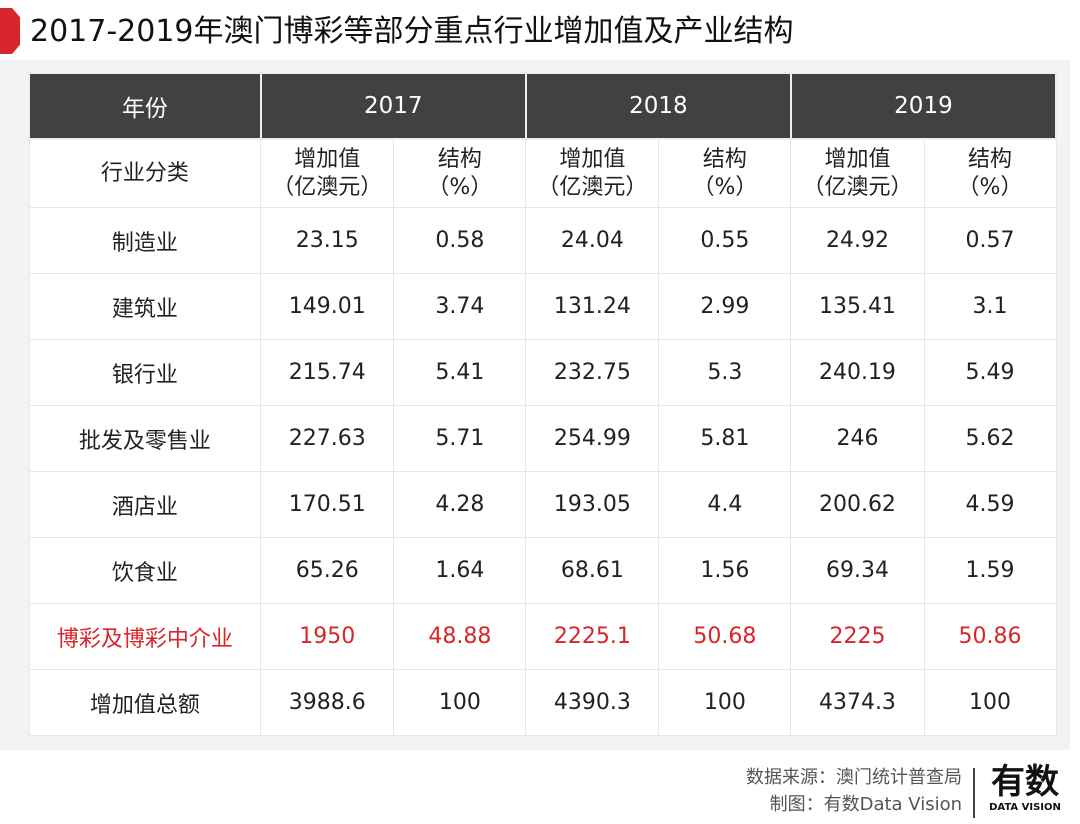 Image resolution: width=1080 pixels, height=824 pixels. I want to click on value-cell: 135.41, so click(857, 306).